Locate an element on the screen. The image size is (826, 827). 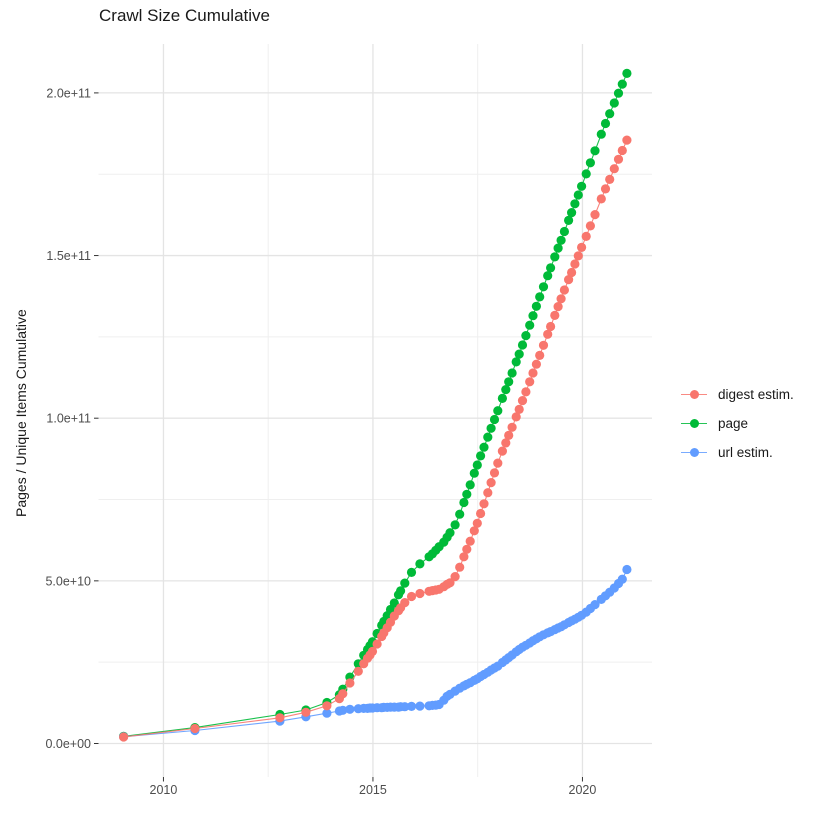
legend-key-digest-icon is located at coordinates (694, 395).